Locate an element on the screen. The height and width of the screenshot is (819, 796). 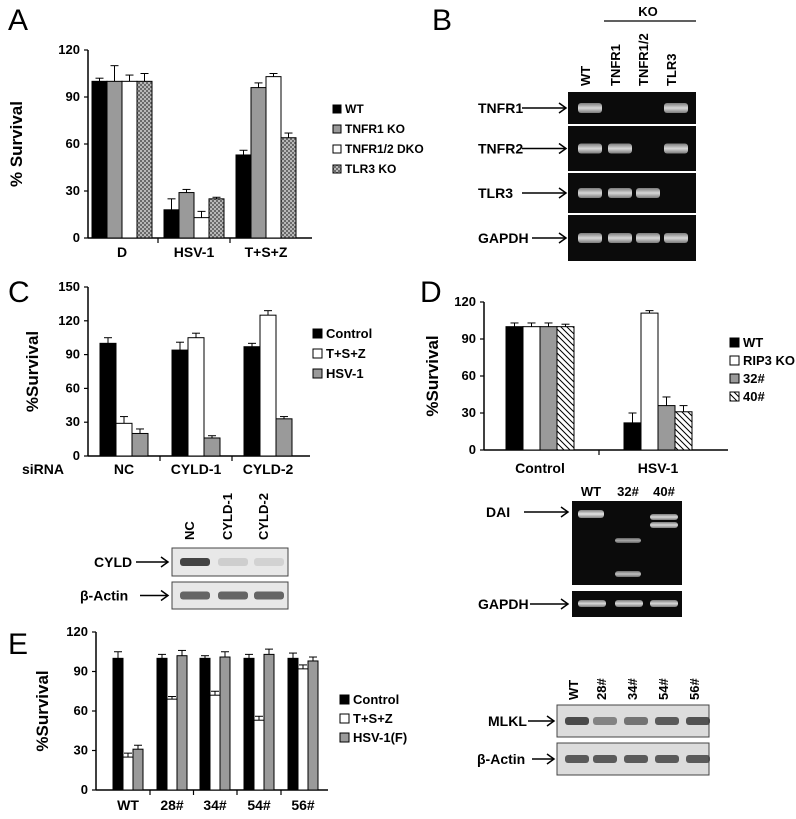
category-label: 54# is located at coordinates (259, 805).